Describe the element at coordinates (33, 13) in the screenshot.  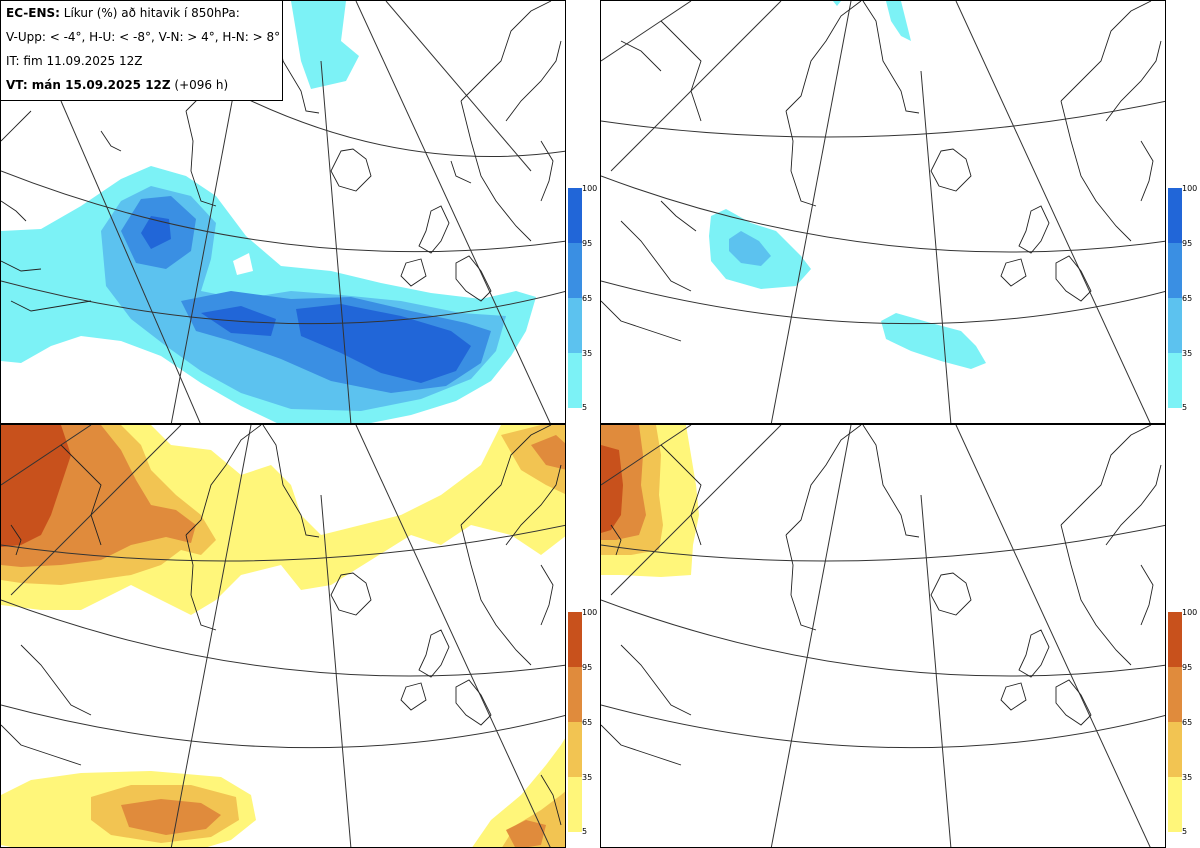
I see `model-name: EC-ENS:` at that location.